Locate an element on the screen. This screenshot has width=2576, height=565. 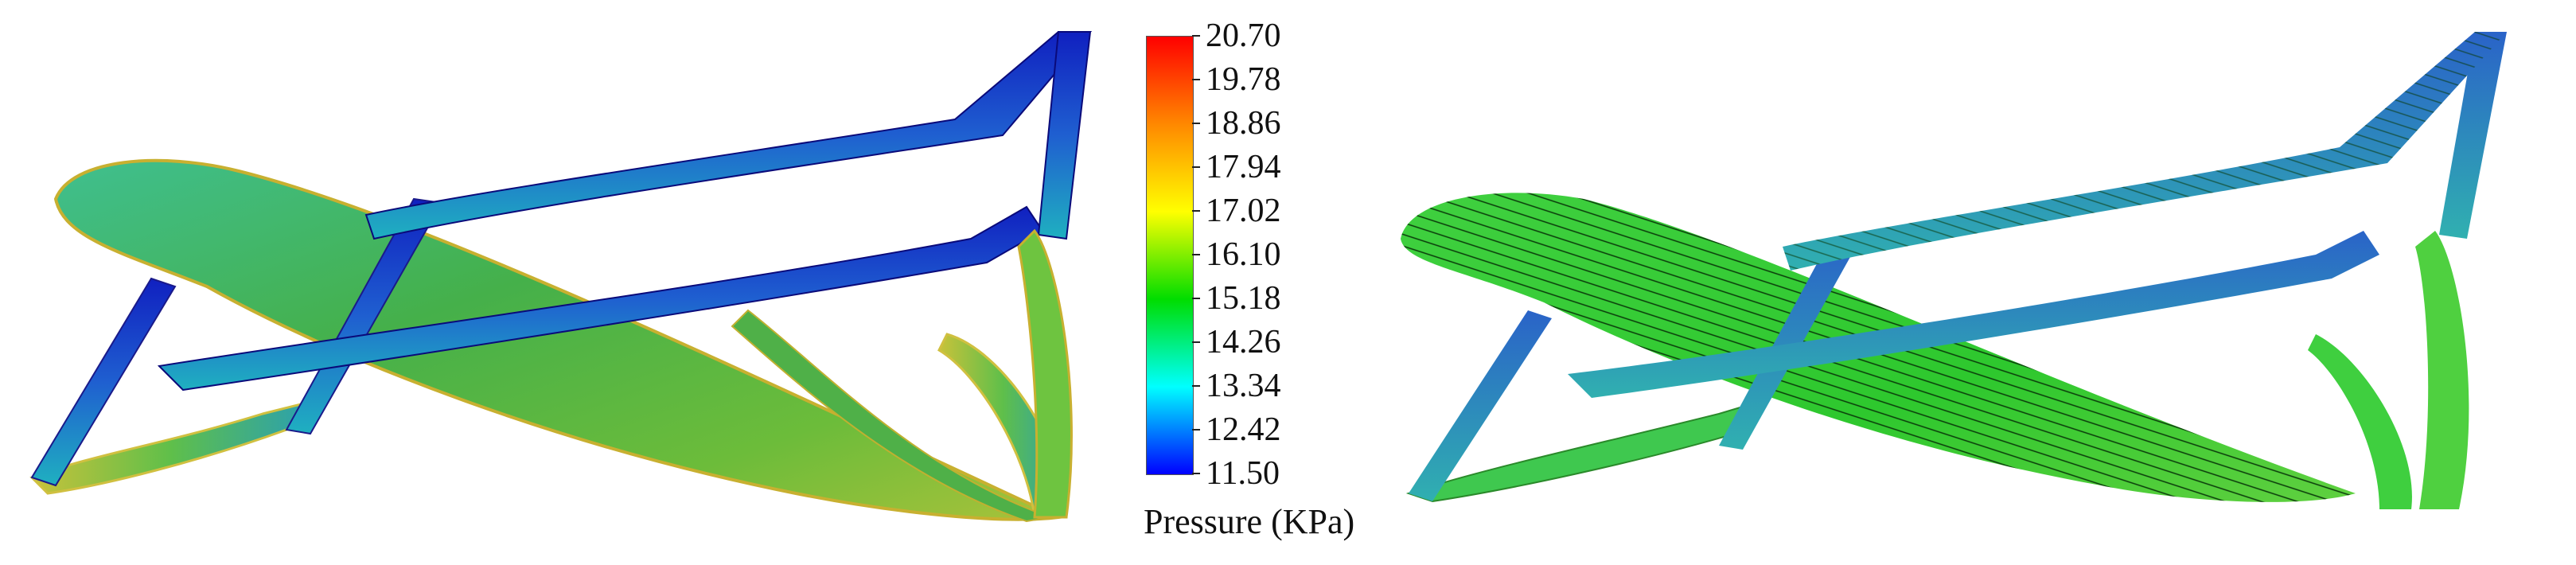
mid-strut is located at coordinates (891, 416).